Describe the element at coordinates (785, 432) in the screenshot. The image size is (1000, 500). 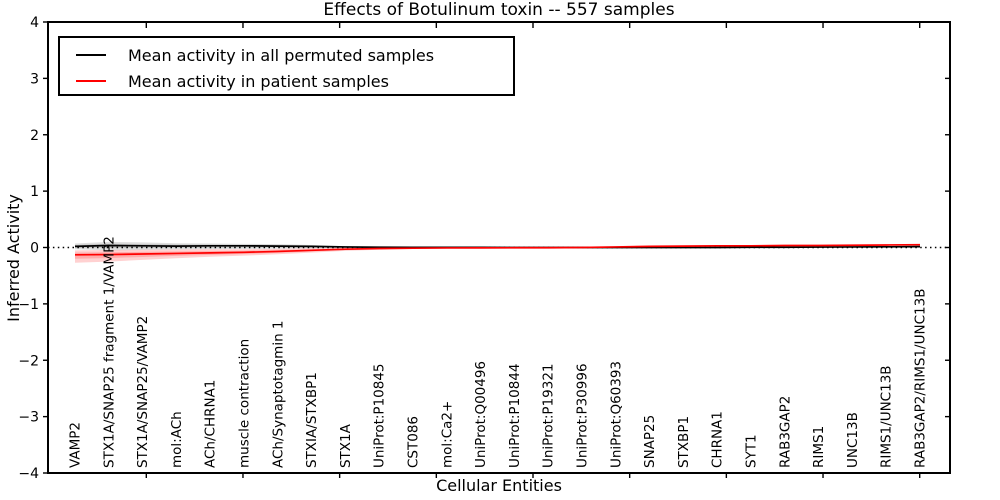
I see `svg-text: RAB3GAP2` at that location.